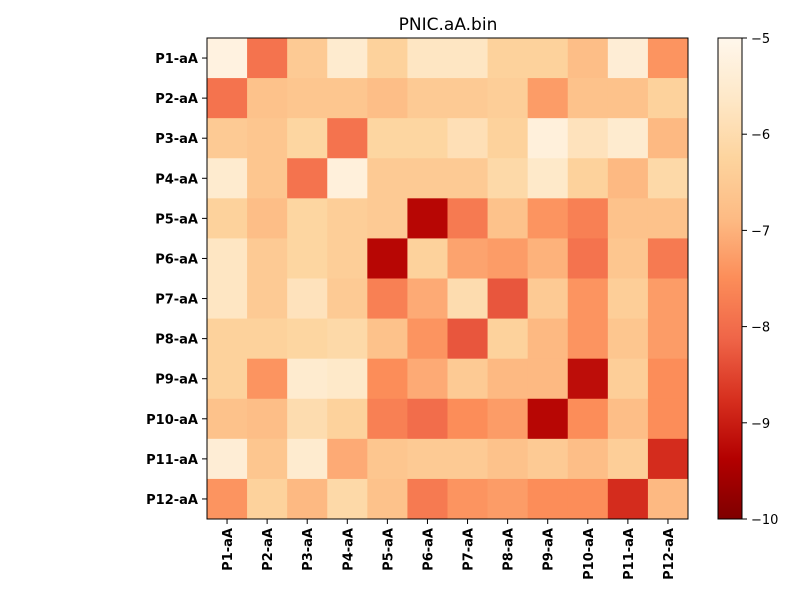 The height and width of the screenshot is (600, 800). I want to click on column-label: P11-aA, so click(629, 554).